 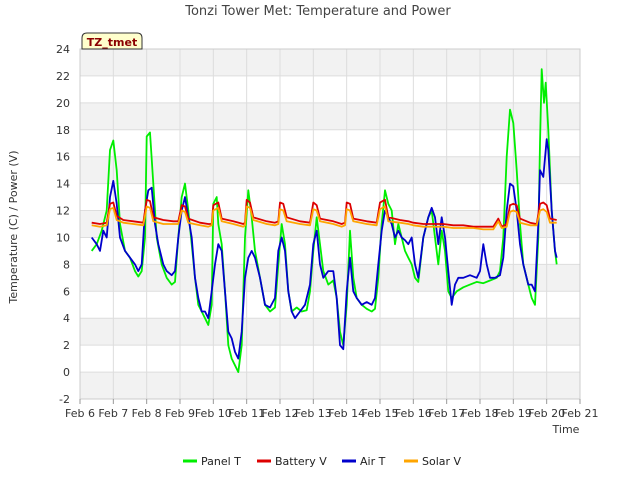 What do you see at coordinates (66, 264) in the screenshot?
I see `y-tick-label: 8` at bounding box center [66, 264].